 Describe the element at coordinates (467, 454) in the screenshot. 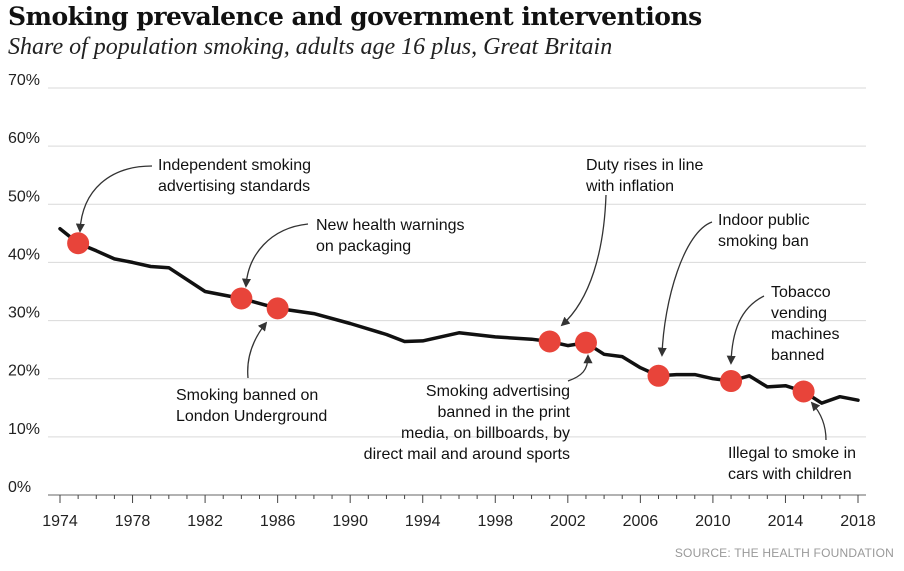

I see `annotation-line: direct mail and around sports` at that location.